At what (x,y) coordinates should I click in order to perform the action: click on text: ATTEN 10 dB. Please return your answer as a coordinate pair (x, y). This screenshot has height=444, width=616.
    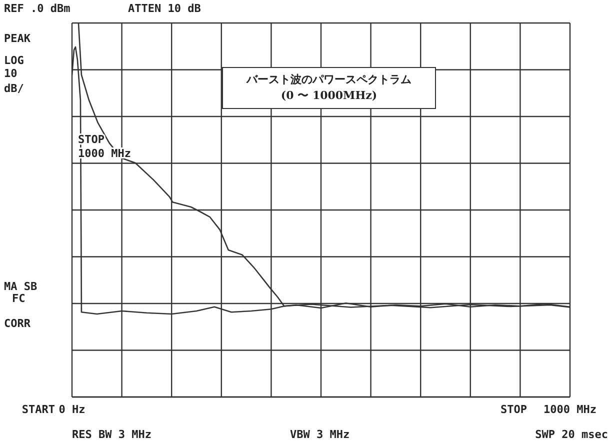
    Looking at the image, I should click on (165, 8).